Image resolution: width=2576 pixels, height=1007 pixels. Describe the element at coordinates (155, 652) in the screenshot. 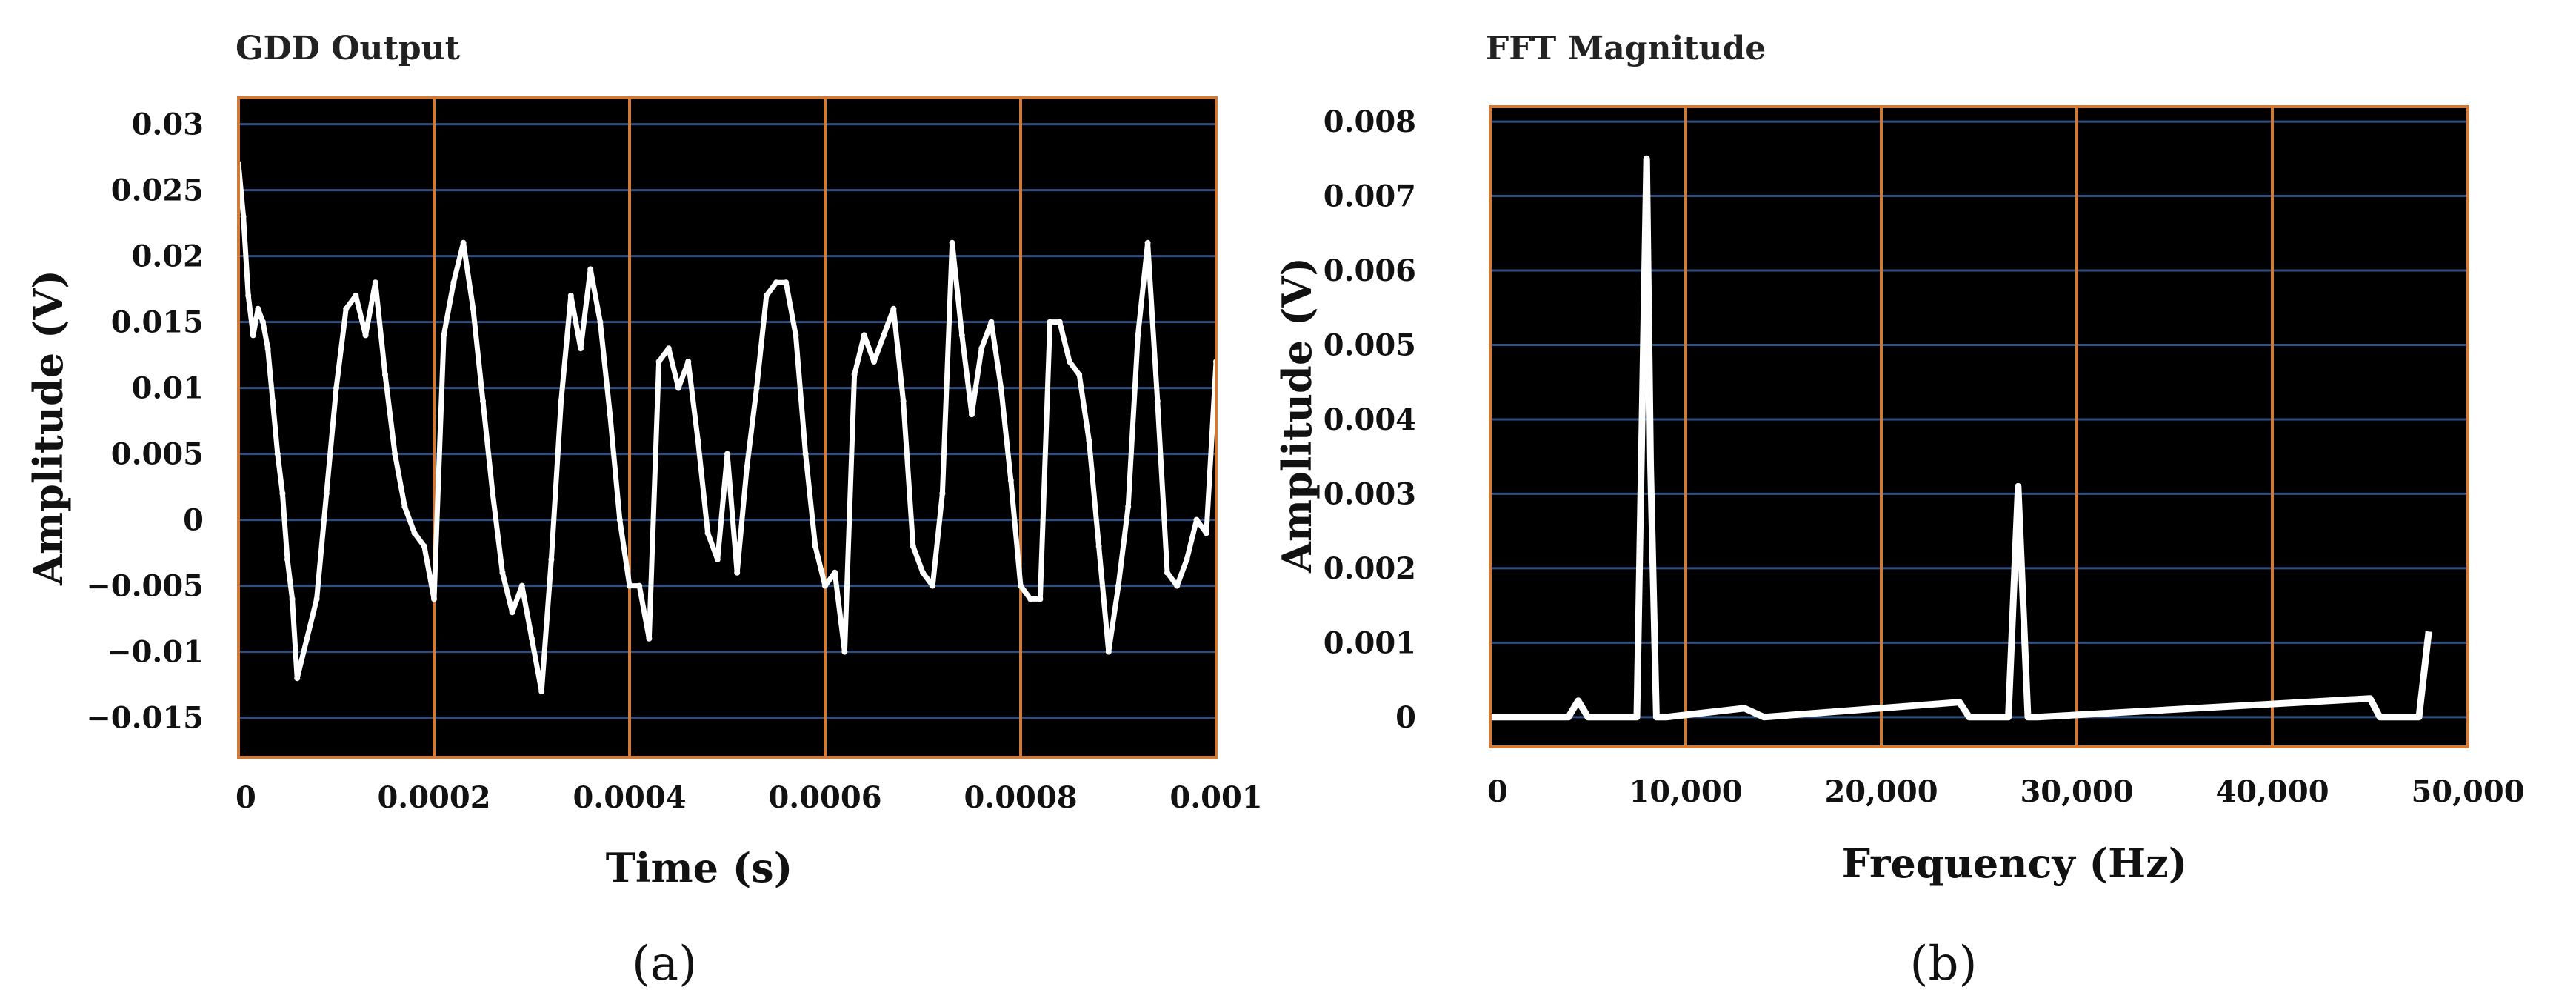

I see `y-tick-label: −0.01` at that location.